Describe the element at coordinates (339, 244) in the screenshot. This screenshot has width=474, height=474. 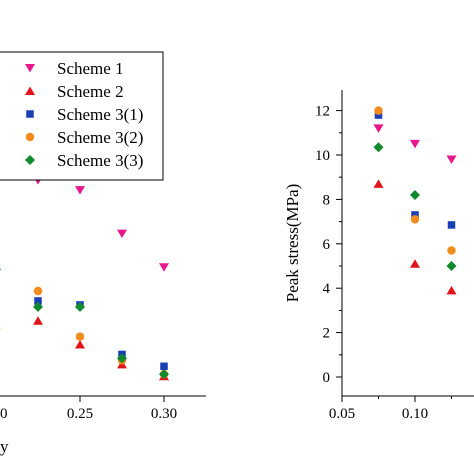
I see `right-y-ticks` at that location.